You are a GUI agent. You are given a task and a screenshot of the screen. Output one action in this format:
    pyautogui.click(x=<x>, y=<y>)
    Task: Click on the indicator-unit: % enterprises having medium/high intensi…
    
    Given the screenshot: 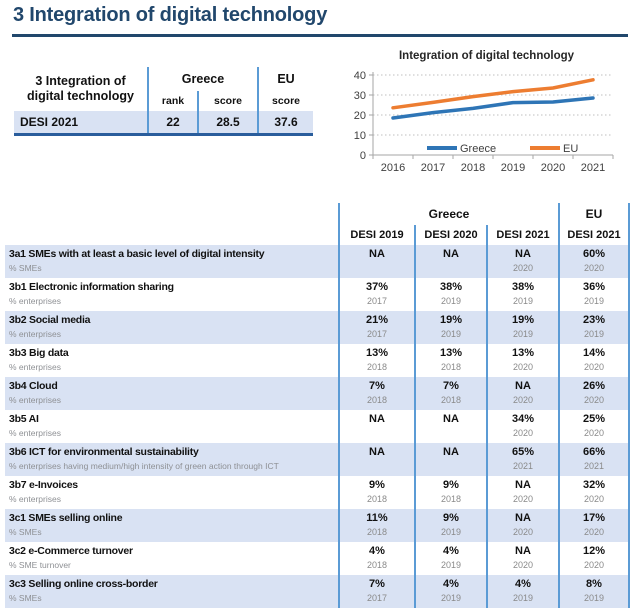 What is the action you would take?
    pyautogui.click(x=144, y=466)
    